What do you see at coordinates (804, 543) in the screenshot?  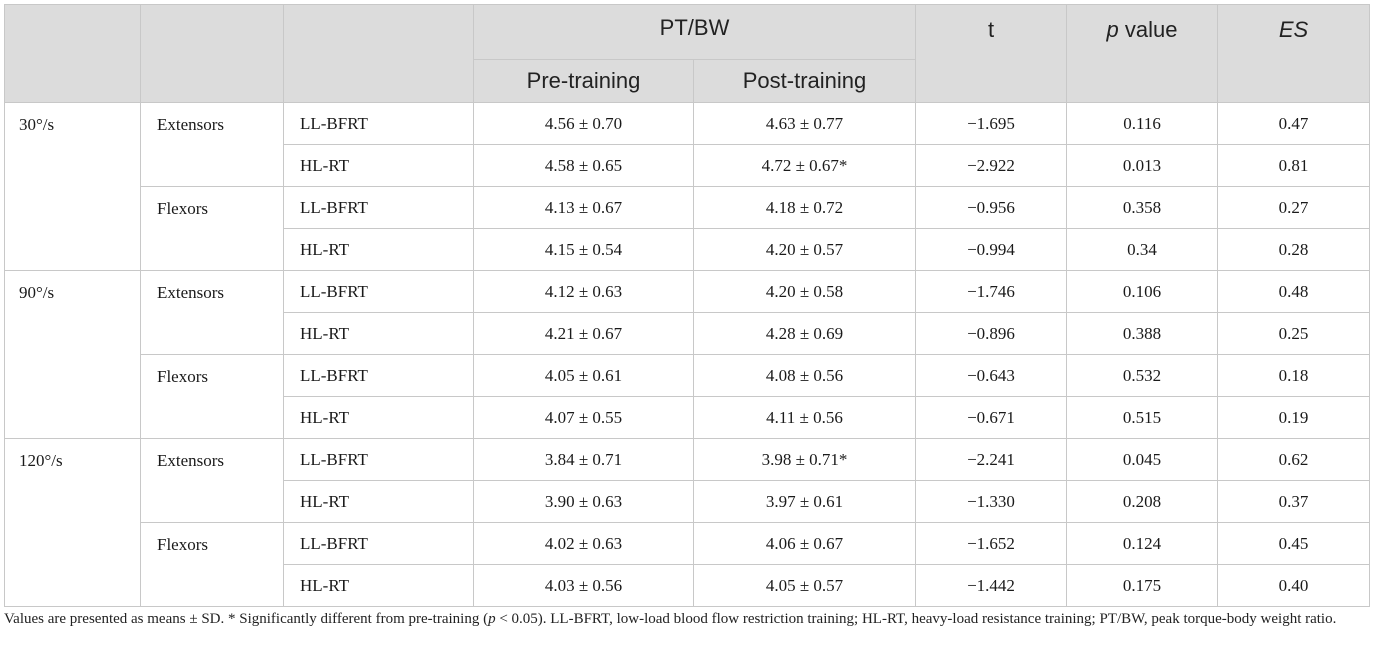 I see `post-cell: 4.06 ± 0.67` at bounding box center [804, 543].